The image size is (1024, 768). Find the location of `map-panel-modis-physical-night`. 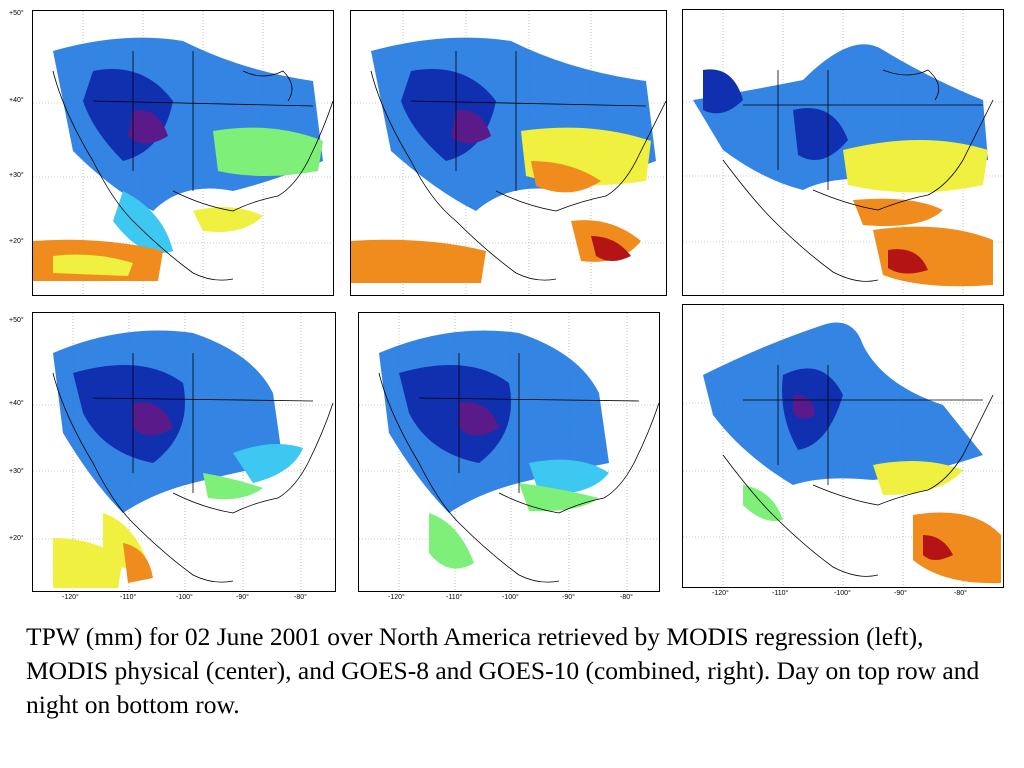

map-panel-modis-physical-night is located at coordinates (509, 452).